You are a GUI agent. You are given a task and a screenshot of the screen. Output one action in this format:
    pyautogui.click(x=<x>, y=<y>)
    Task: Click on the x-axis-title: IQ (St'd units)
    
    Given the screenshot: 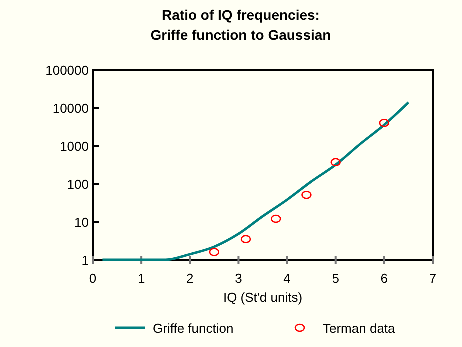 What is the action you would take?
    pyautogui.click(x=263, y=297)
    